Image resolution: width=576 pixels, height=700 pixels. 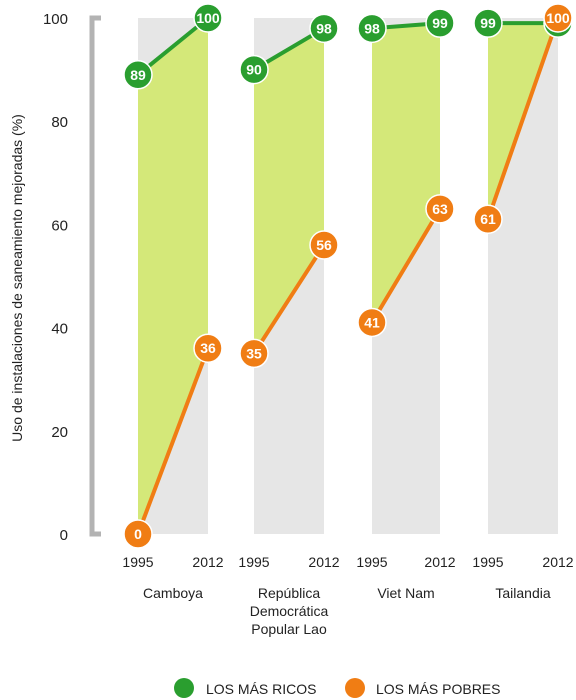 I want to click on x-tick-2-1: 2012, so click(x=439, y=562).